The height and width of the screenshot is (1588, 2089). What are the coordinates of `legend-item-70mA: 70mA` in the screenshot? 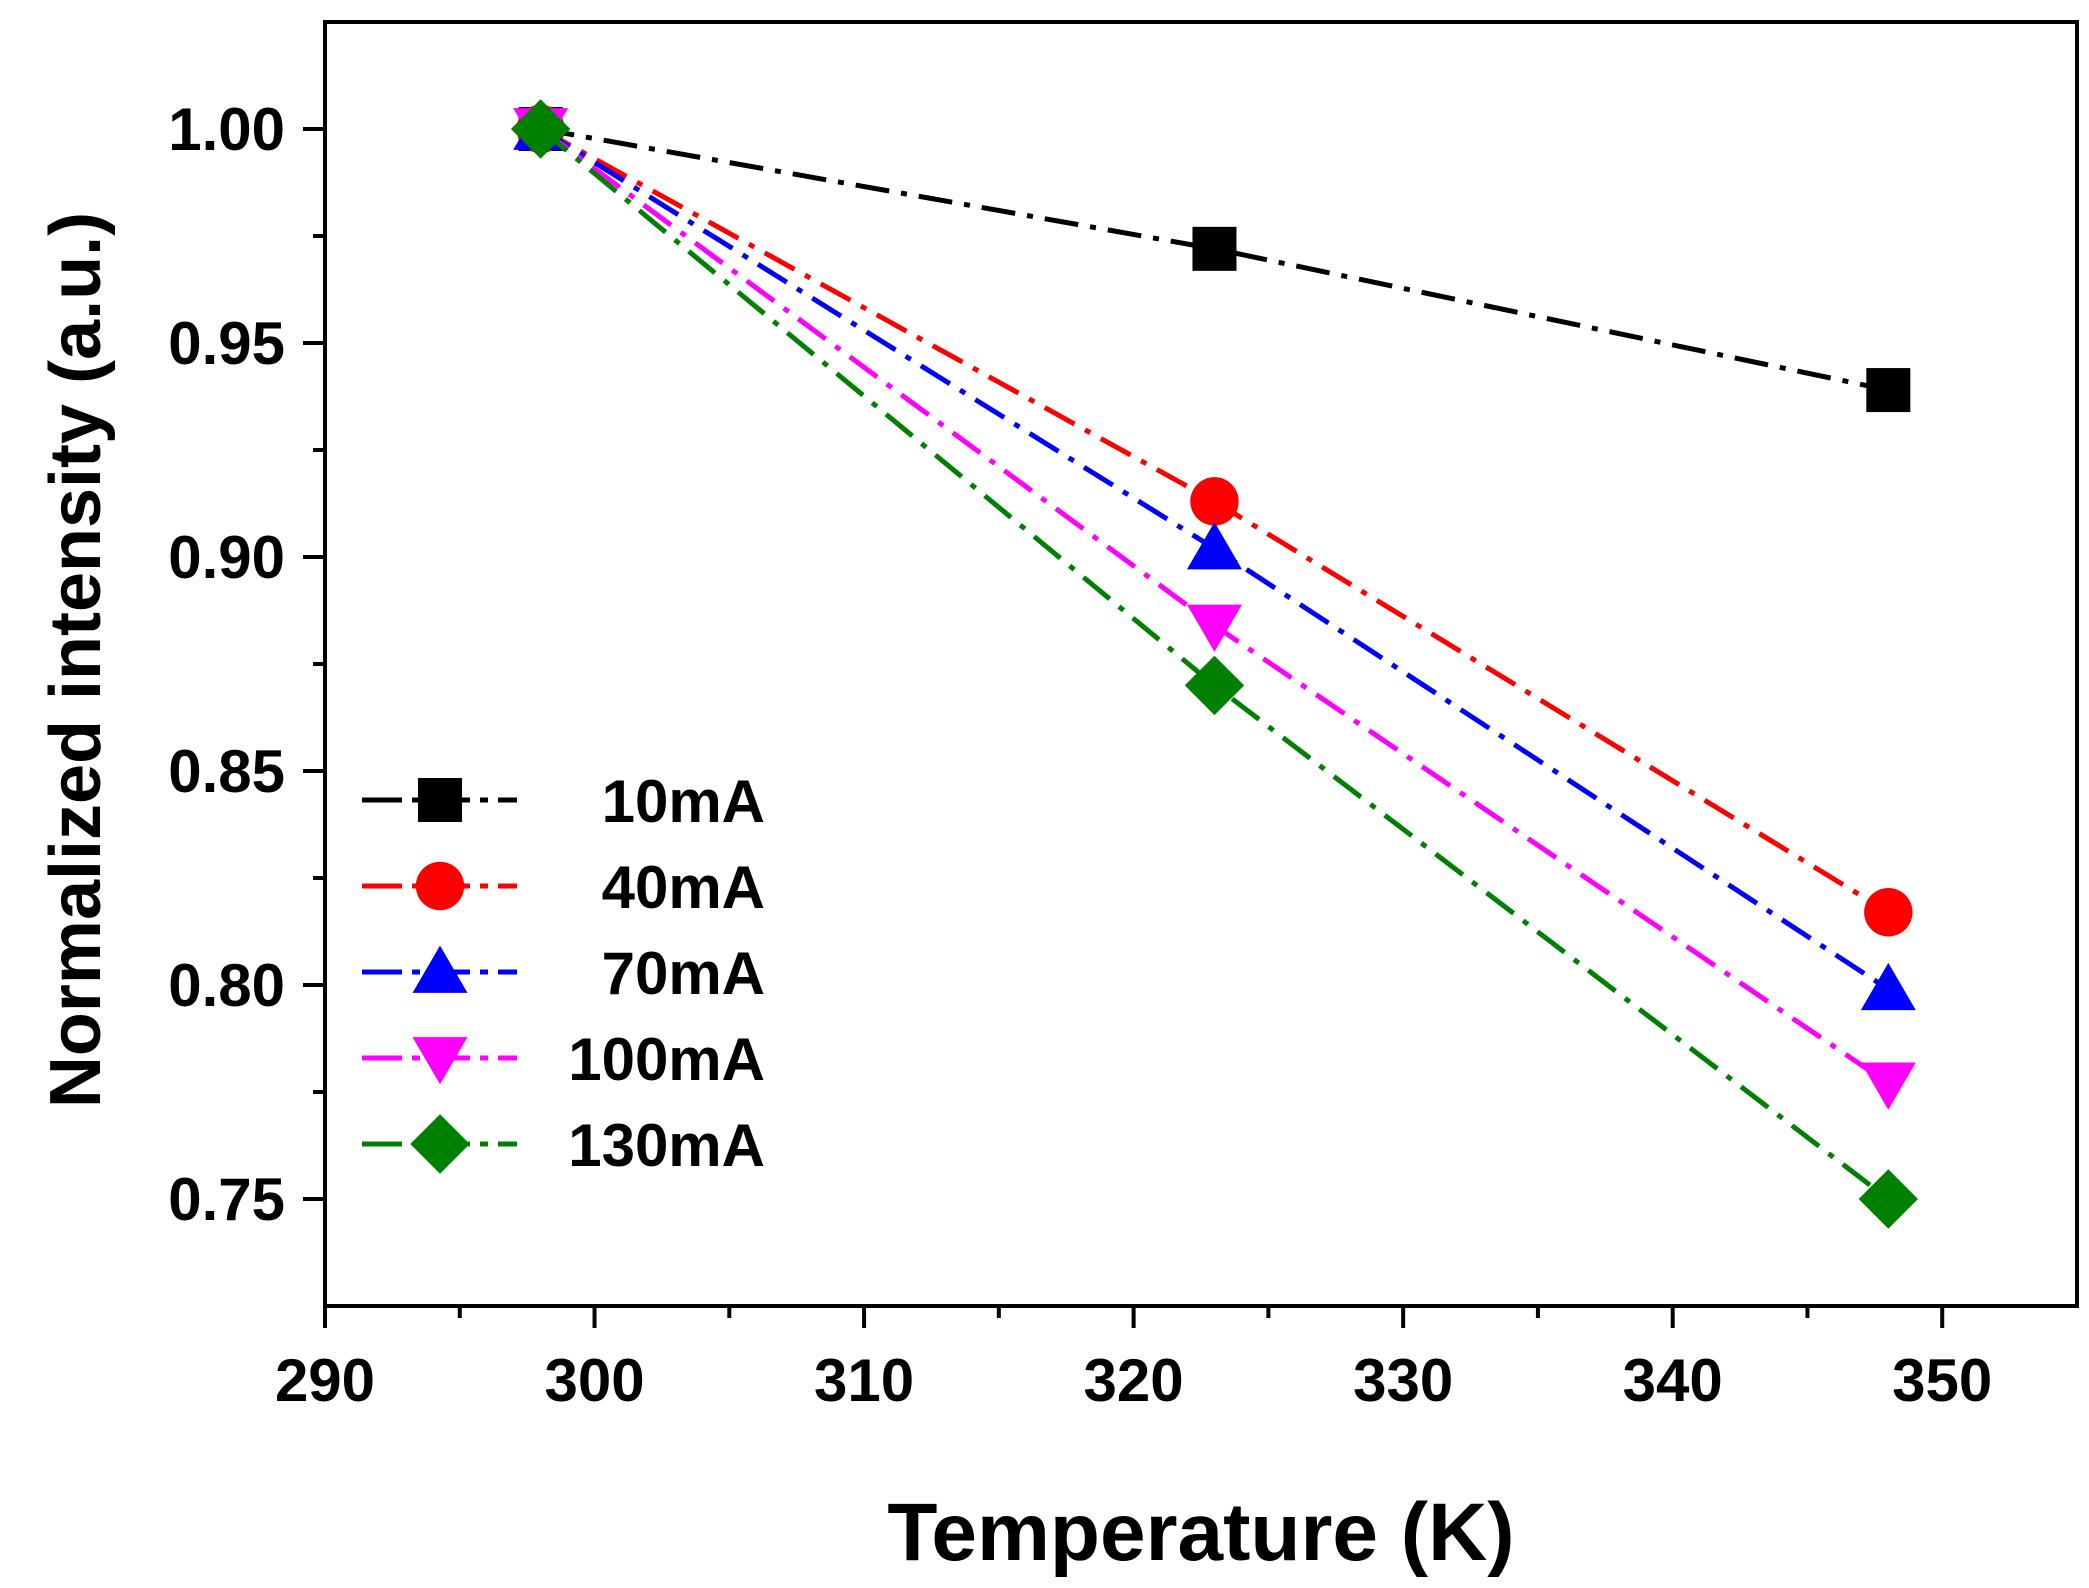 It's located at (563, 973).